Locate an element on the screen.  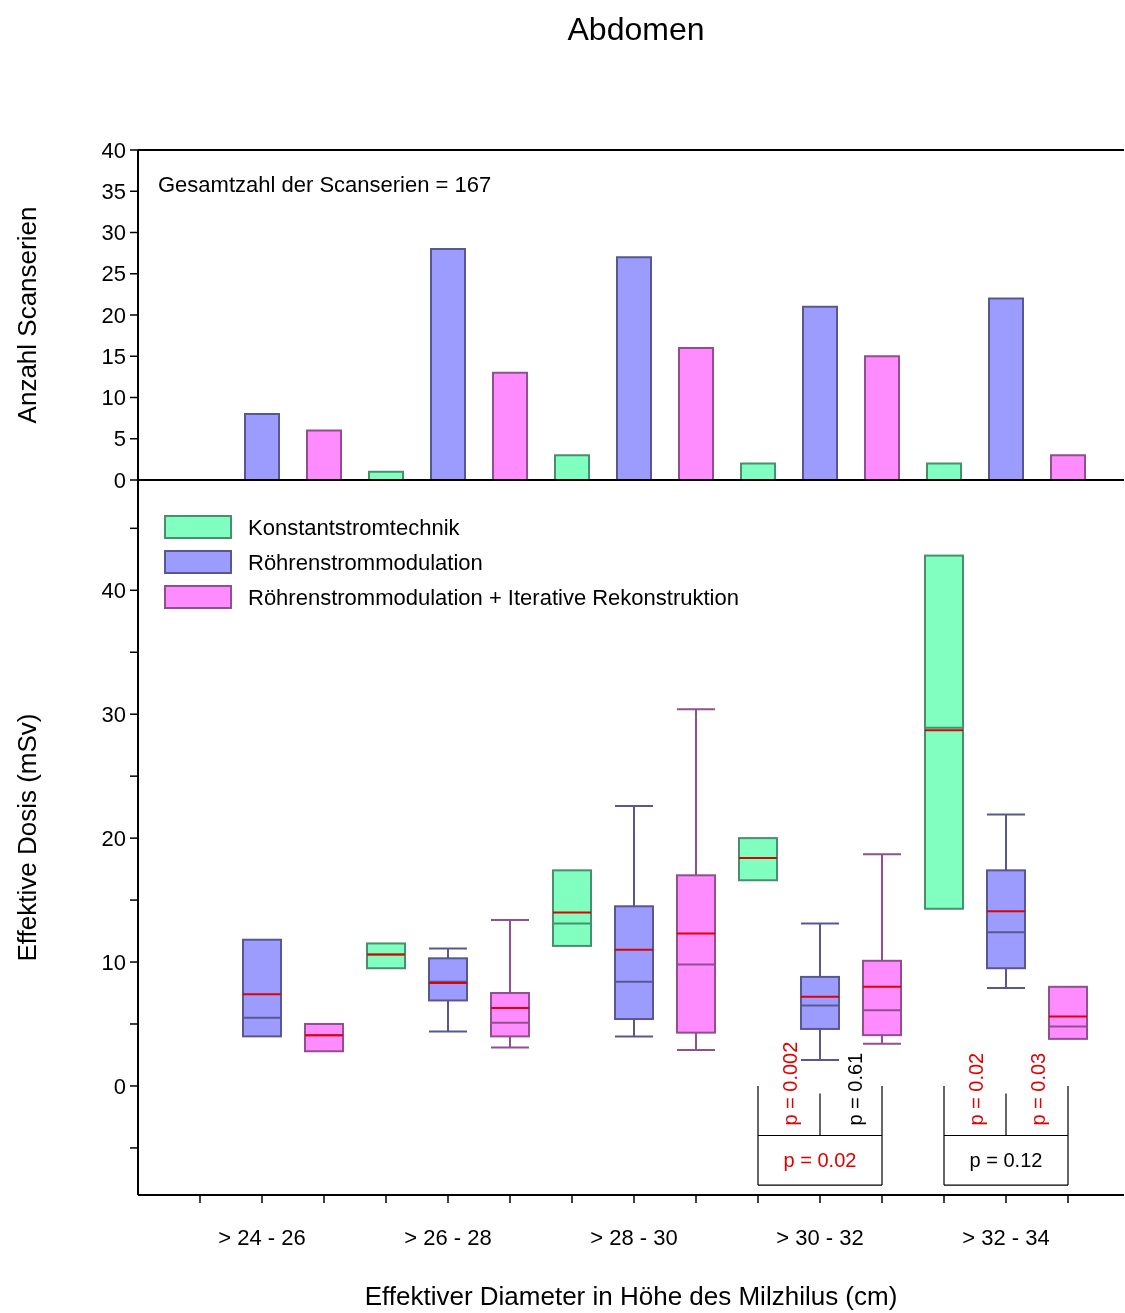
x-tick-label: > 32 - 34 is located at coordinates (1006, 1237).